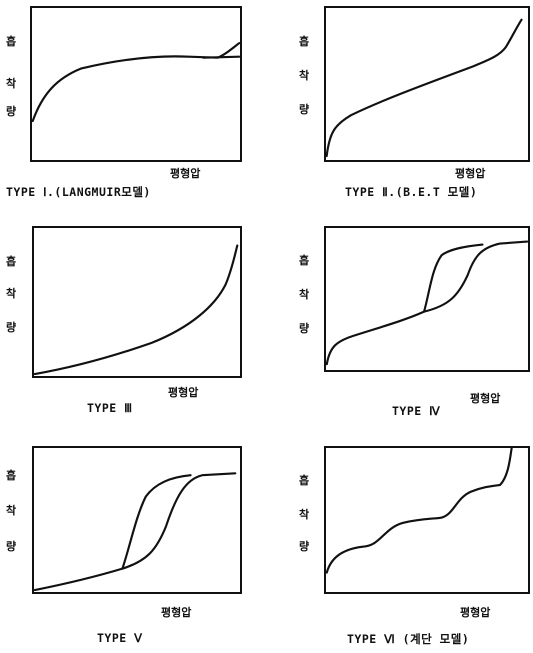 Image resolution: width=533 pixels, height=653 pixels. I want to click on isotherm-curve-type-1-branch, so click(221, 57).